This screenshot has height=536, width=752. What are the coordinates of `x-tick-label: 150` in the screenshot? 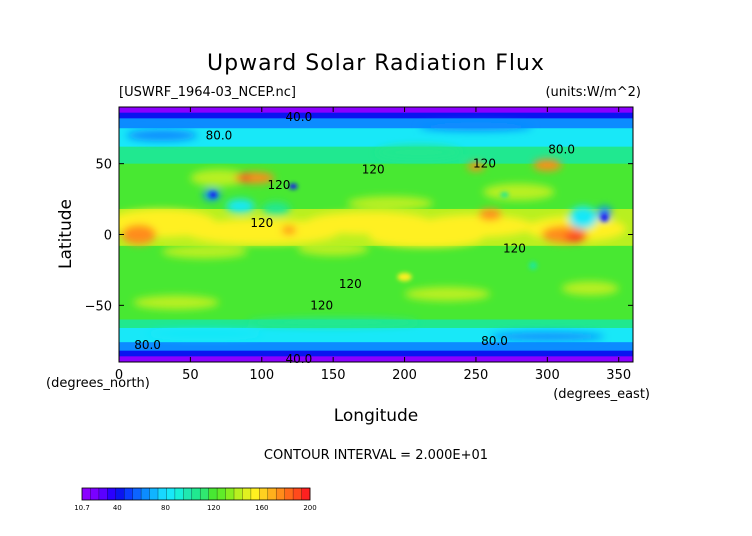 It's located at (333, 375).